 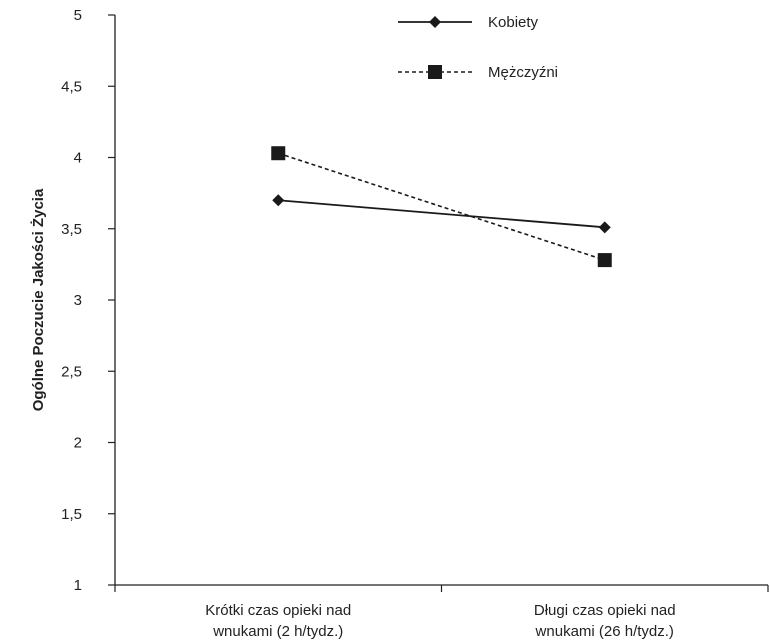 What do you see at coordinates (71, 229) in the screenshot?
I see `y-tick-label: 3,5` at bounding box center [71, 229].